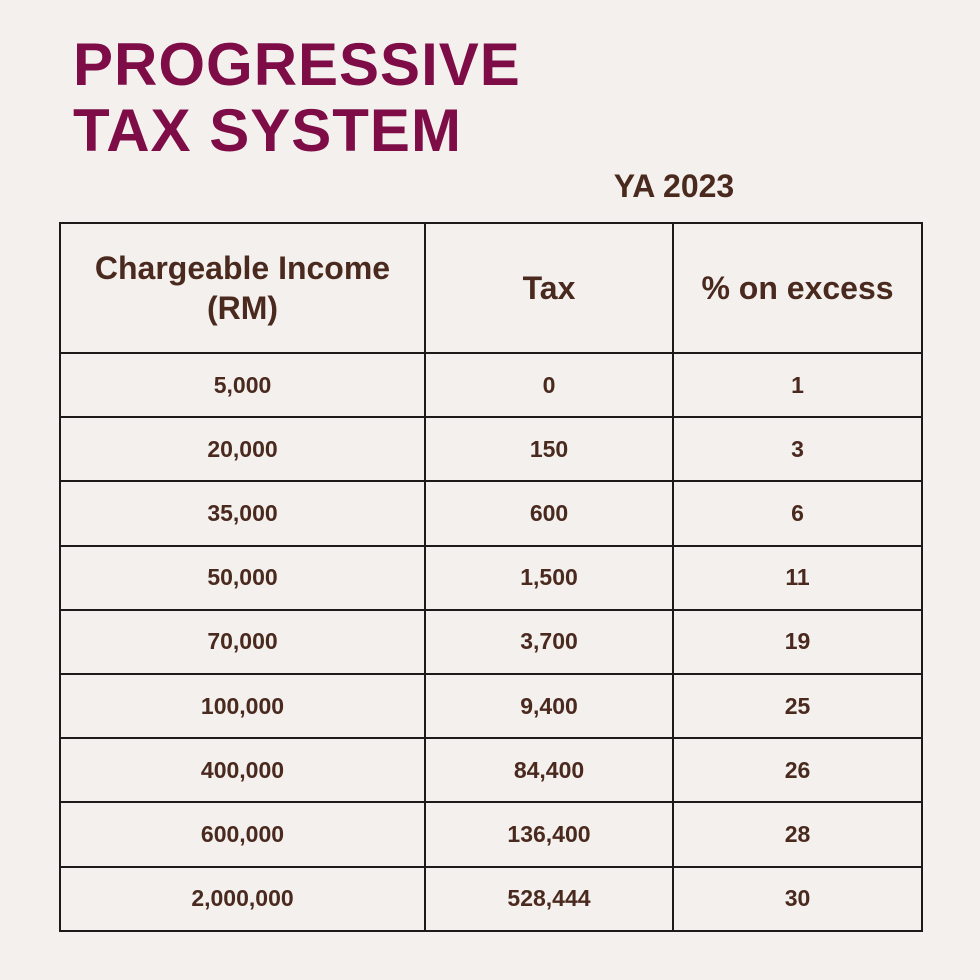 The height and width of the screenshot is (980, 980). What do you see at coordinates (242, 449) in the screenshot?
I see `table-cell: 20,000` at bounding box center [242, 449].